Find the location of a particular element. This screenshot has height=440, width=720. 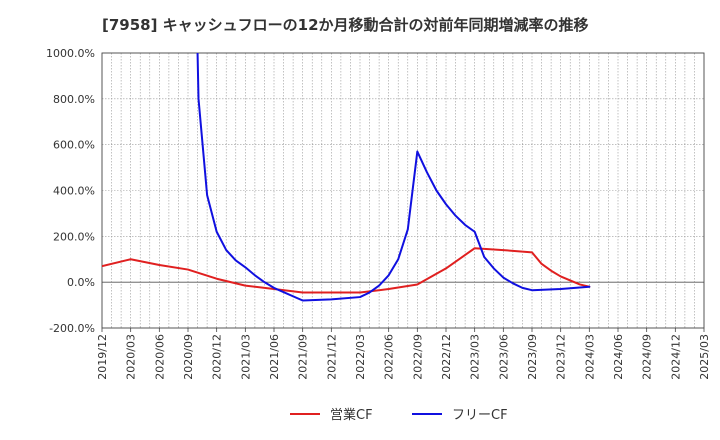

x-tick-label: 2022/12 is located at coordinates (446, 357).